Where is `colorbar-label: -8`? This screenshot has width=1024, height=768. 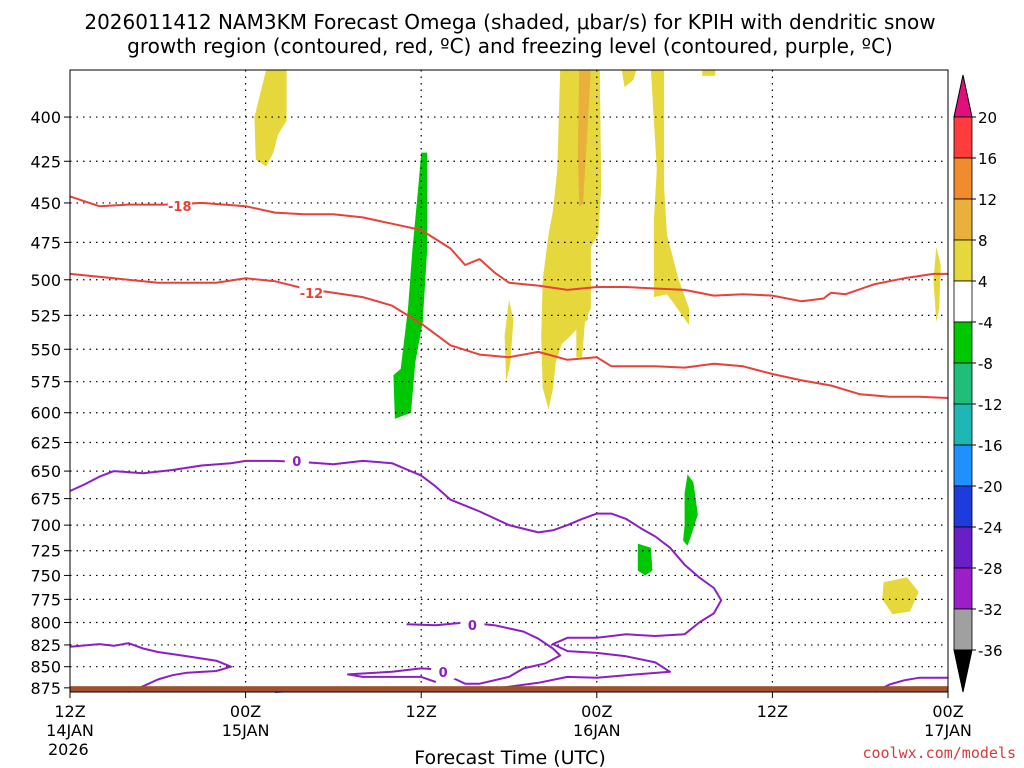
colorbar-label: -8 is located at coordinates (985, 364).